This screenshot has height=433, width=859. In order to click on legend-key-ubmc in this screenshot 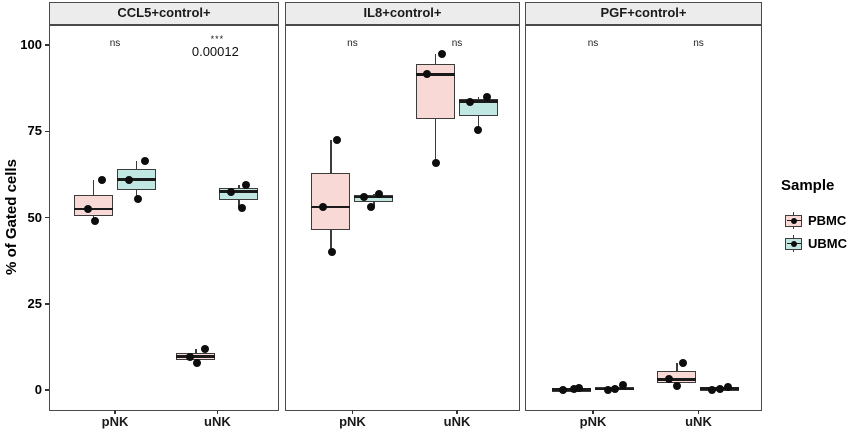, I will do `click(793, 243)`.